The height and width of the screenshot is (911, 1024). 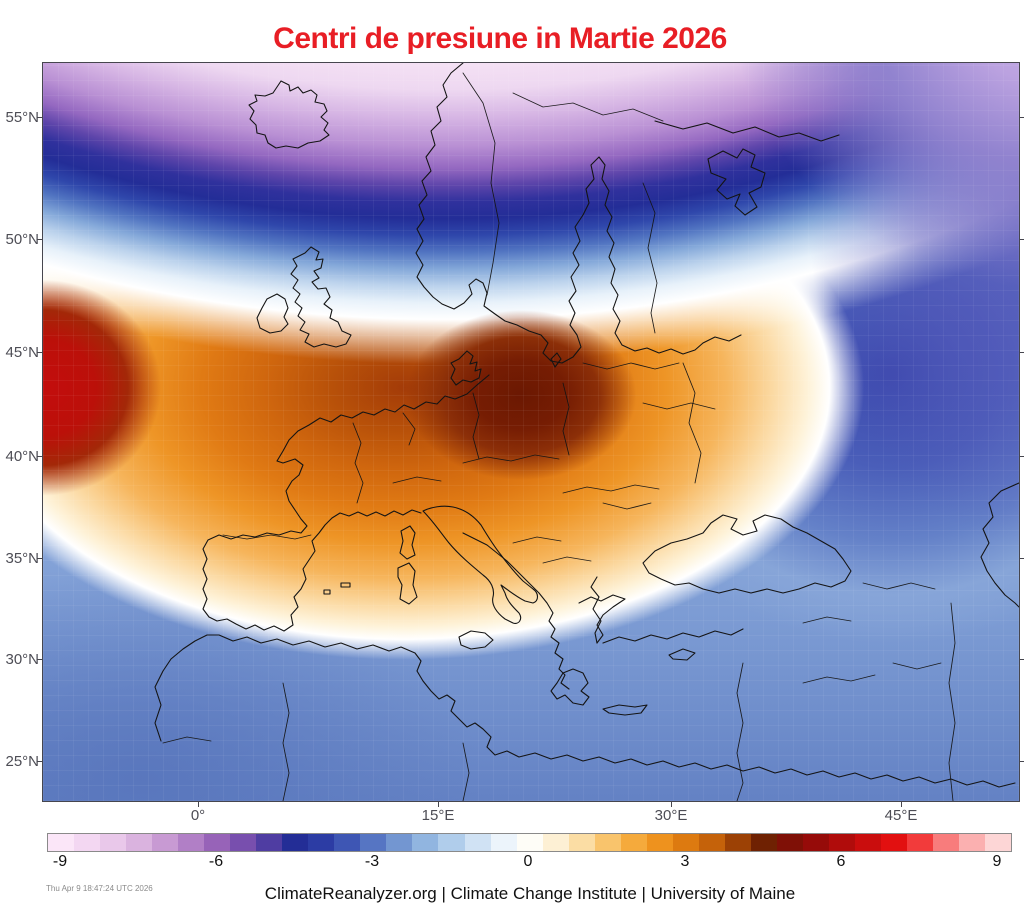 What do you see at coordinates (740, 731) in the screenshot?
I see `border-levant` at bounding box center [740, 731].